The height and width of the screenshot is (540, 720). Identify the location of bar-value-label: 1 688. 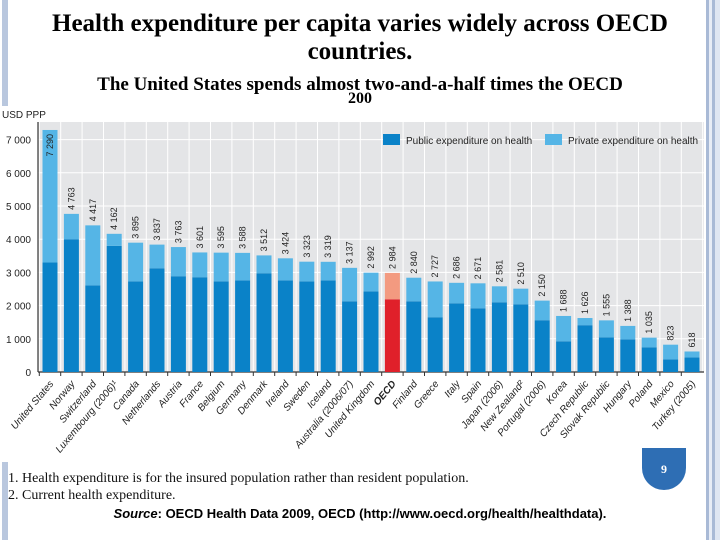
(564, 300).